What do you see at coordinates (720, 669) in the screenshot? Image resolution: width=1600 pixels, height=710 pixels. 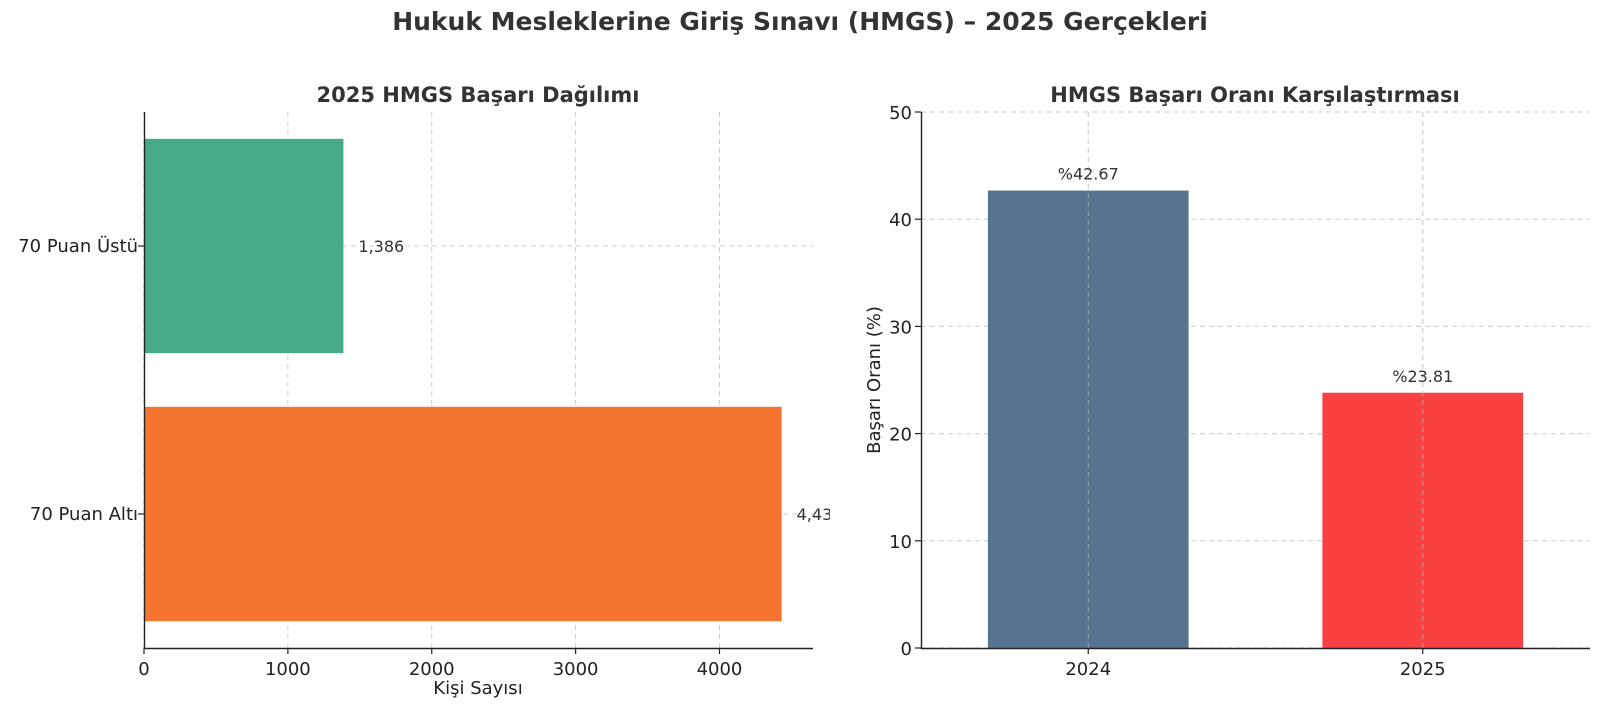 I see `x-tick-label: 4000` at bounding box center [720, 669].